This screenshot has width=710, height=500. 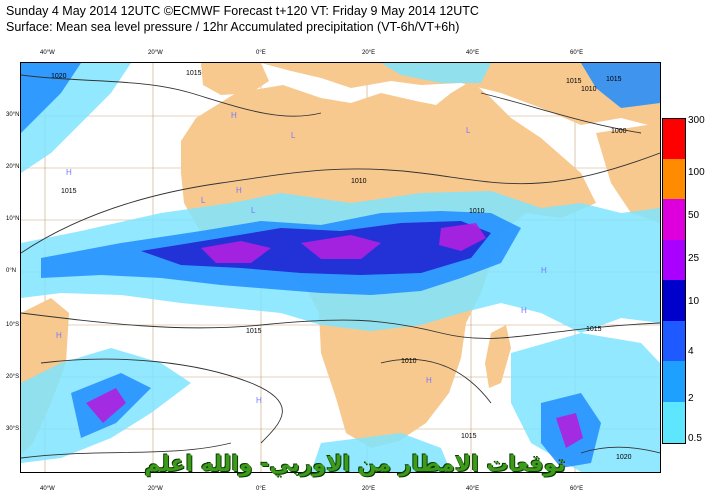 What do you see at coordinates (694, 215) in the screenshot?
I see `colorbar-label: 50` at bounding box center [694, 215].